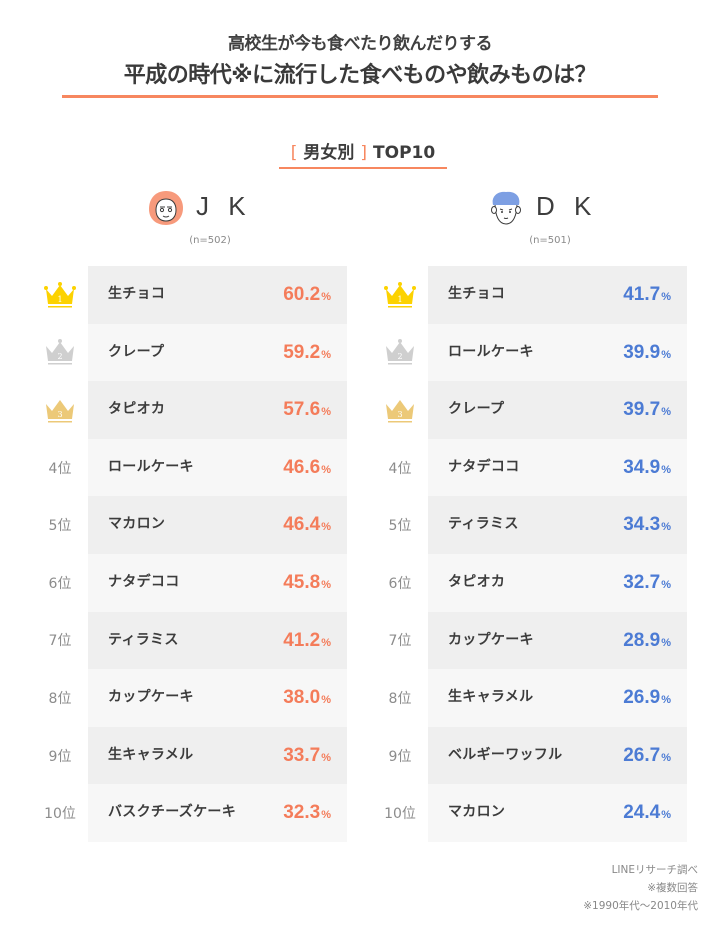  What do you see at coordinates (364, 153) in the screenshot?
I see `bracket-close: ]` at bounding box center [364, 153].